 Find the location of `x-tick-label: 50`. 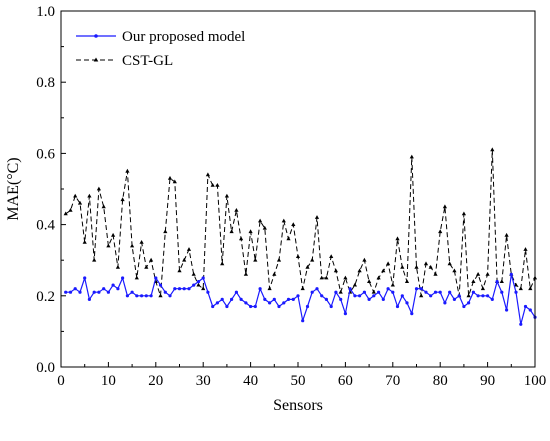

x-tick-label: 50 is located at coordinates (298, 381).